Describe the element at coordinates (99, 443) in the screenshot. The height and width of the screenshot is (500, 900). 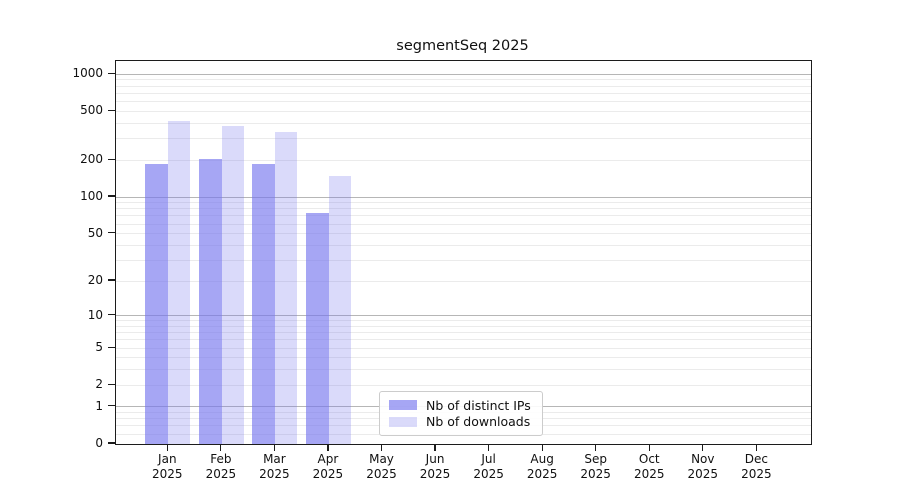
I see `y-tick-label: 0` at that location.